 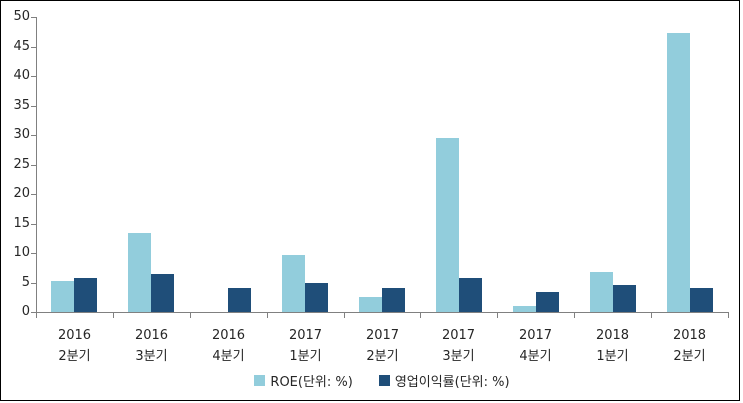 What do you see at coordinates (612, 335) in the screenshot?
I see `x-axis-label-year-7: 2018` at bounding box center [612, 335].